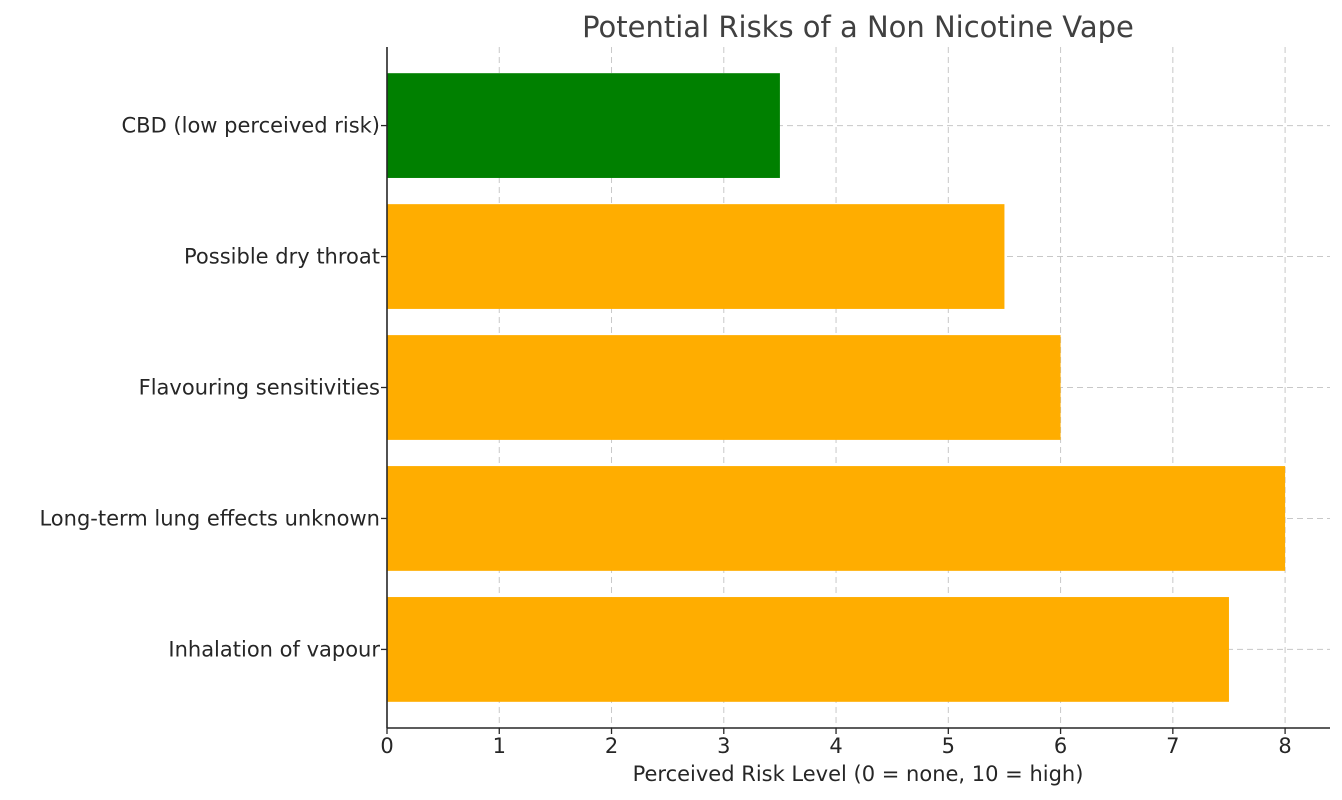 This screenshot has height=800, width=1342. Describe the element at coordinates (611, 746) in the screenshot. I see `x-tick-label: 2` at that location.